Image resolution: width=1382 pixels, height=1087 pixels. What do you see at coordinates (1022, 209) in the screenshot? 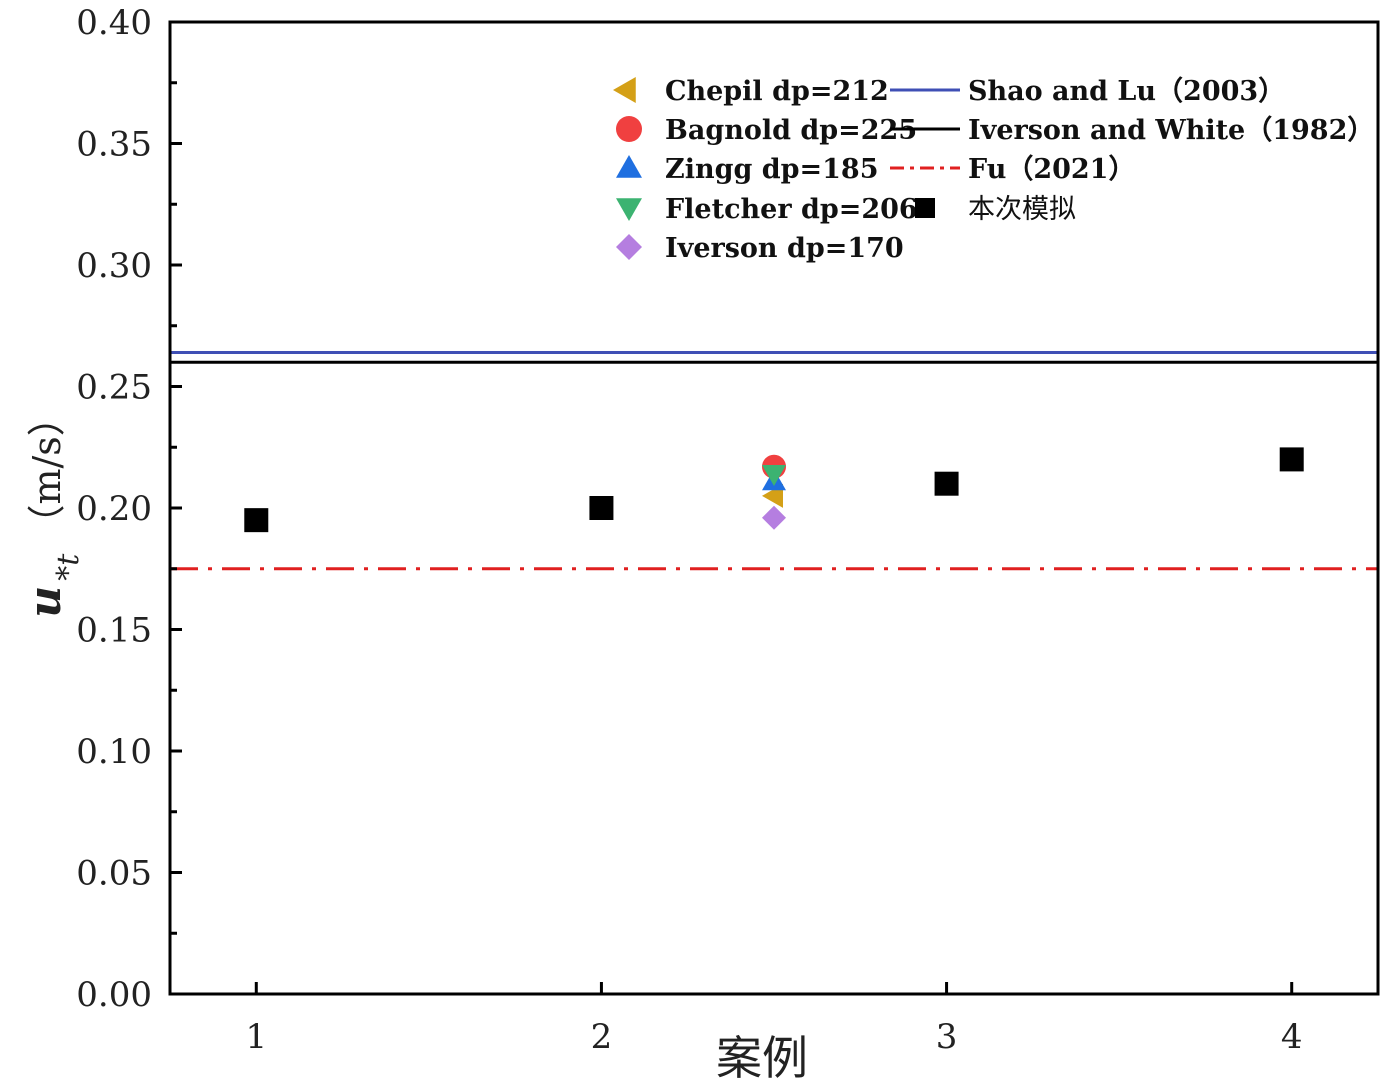
I see `legend-label-simulation: 本次模拟` at bounding box center [1022, 209].